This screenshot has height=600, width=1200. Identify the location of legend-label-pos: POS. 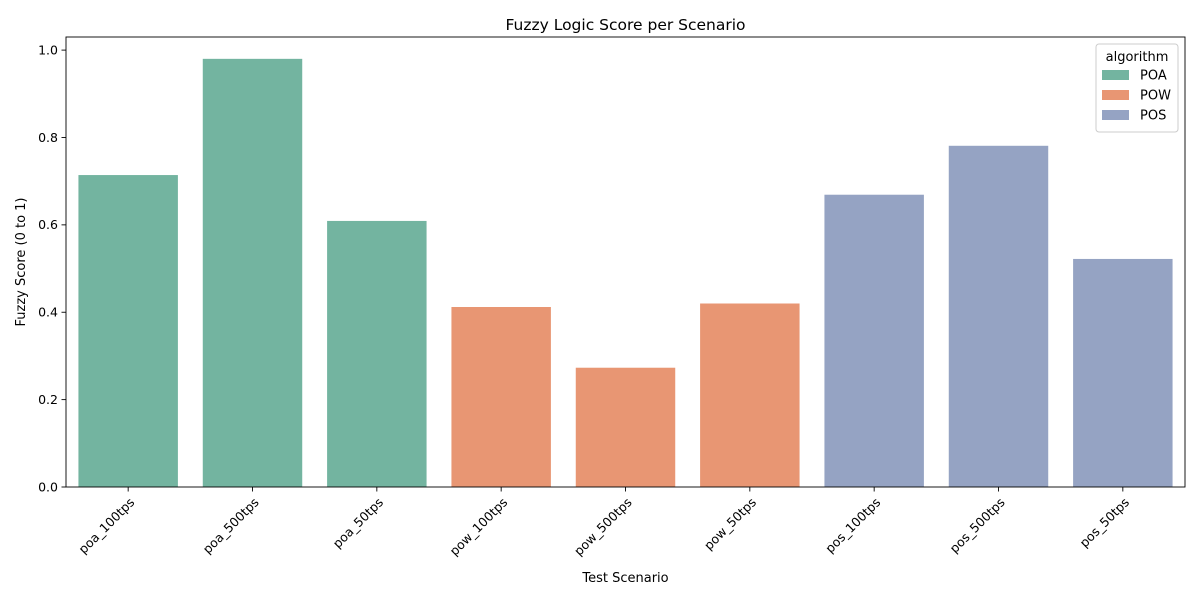
(1153, 116).